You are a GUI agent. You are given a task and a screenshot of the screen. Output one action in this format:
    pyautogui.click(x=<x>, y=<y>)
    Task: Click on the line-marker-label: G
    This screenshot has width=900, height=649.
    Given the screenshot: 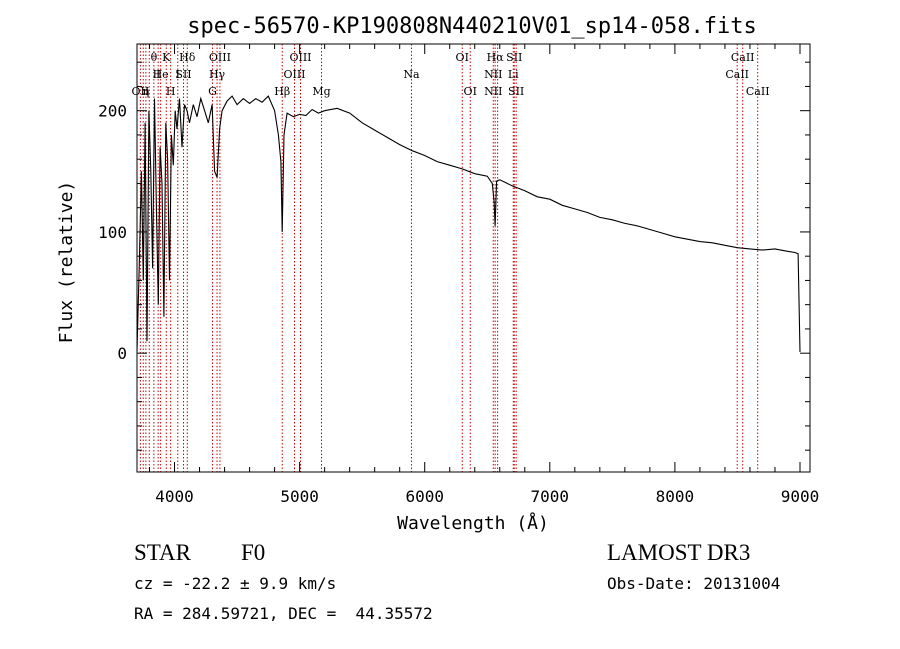 What is the action you would take?
    pyautogui.click(x=212, y=91)
    